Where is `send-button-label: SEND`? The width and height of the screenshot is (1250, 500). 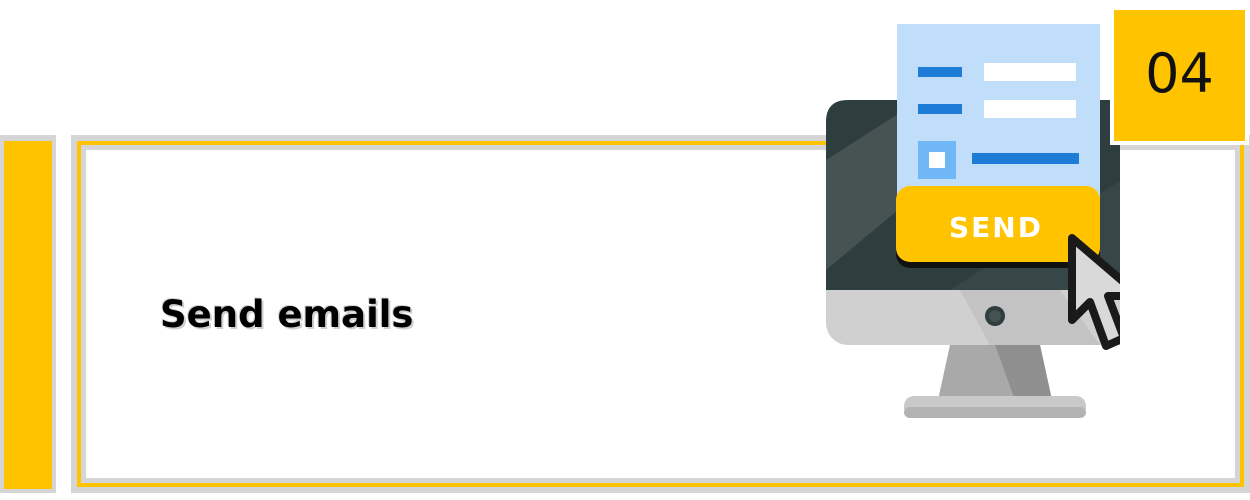
send-button-label: SEND is located at coordinates (996, 227).